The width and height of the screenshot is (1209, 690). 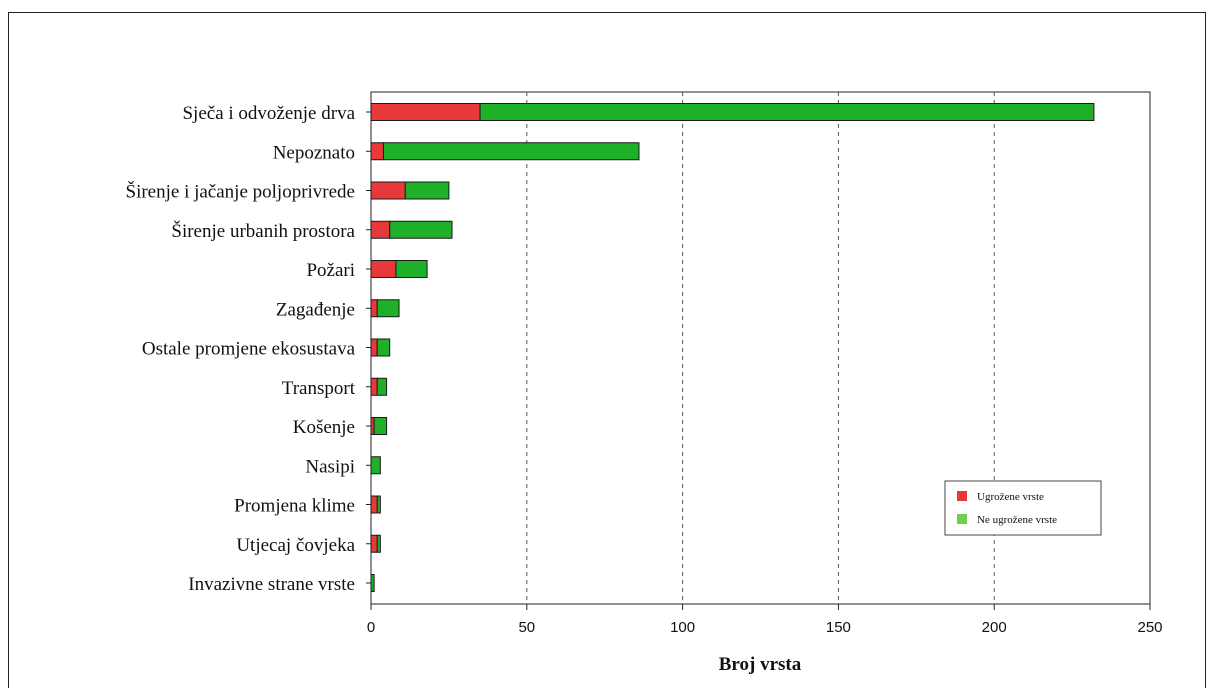 What do you see at coordinates (765, 620) in the screenshot?
I see `x-tick-labels: 0 50 100 150 200 250` at bounding box center [765, 620].